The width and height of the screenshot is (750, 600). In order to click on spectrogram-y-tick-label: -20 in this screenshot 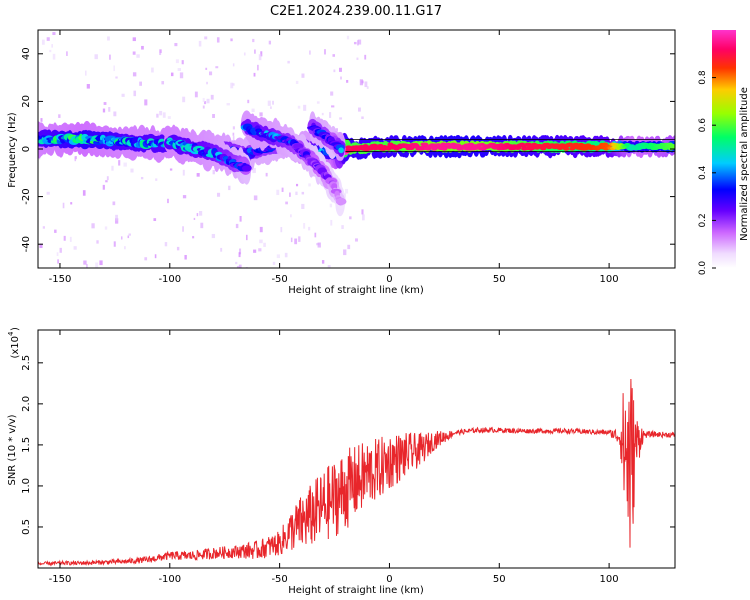, I will do `click(26, 196)`.